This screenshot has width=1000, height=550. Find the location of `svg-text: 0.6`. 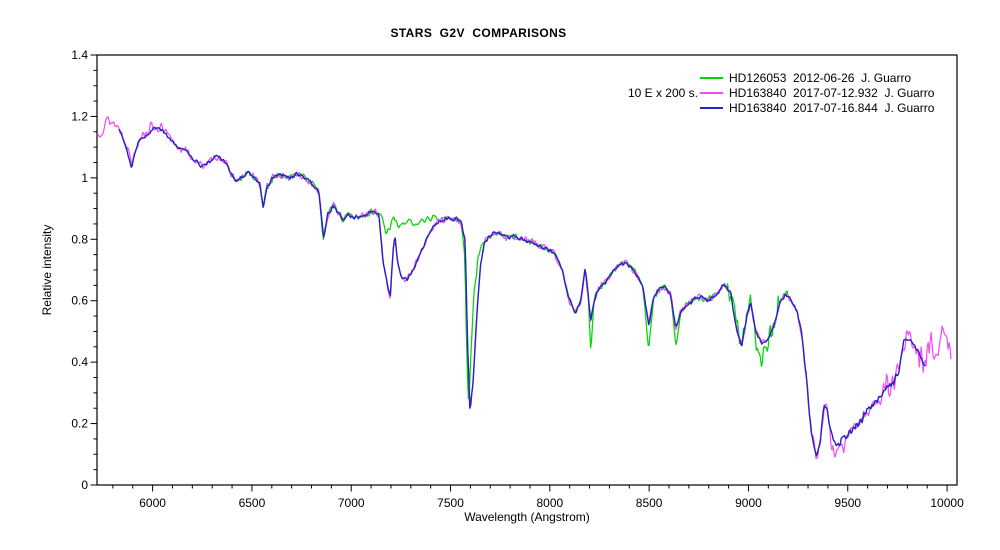

svg-text: 0.6 is located at coordinates (79, 301).